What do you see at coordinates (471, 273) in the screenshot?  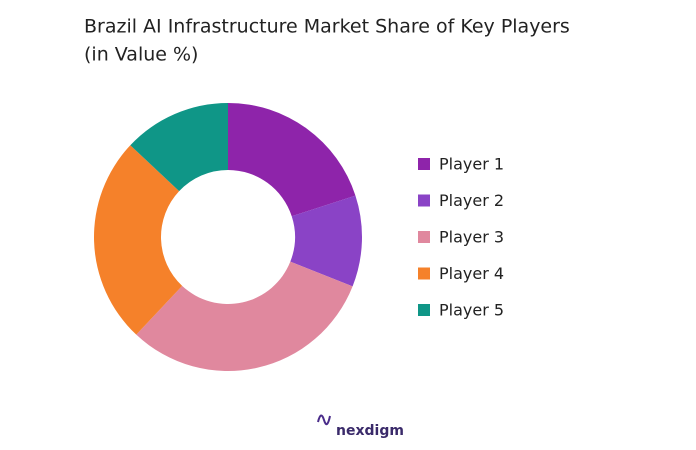 I see `legend-label: Player 4` at bounding box center [471, 273].